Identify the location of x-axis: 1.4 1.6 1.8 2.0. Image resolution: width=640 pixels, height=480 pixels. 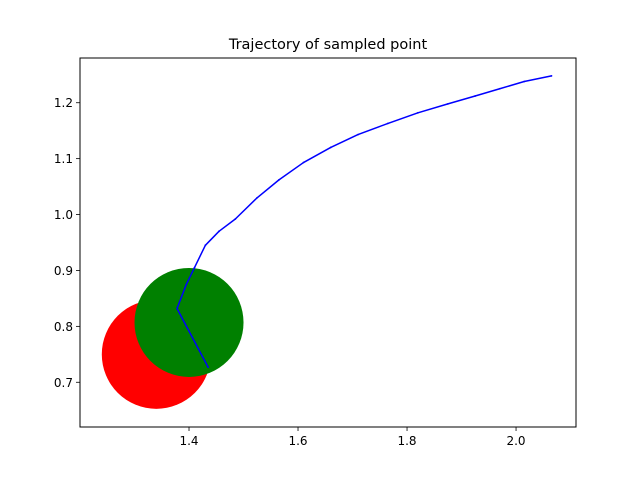
(352, 437).